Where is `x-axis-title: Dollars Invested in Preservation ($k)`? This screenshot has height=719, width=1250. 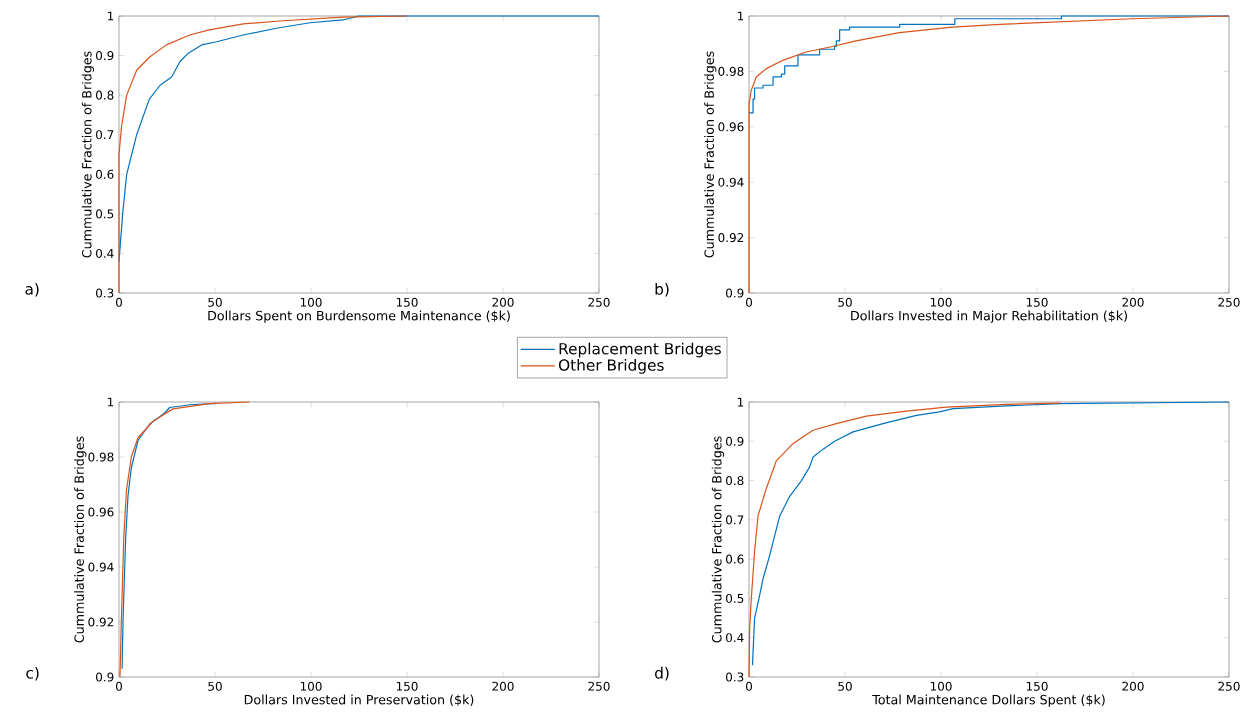 x-axis-title: Dollars Invested in Preservation ($k) is located at coordinates (359, 700).